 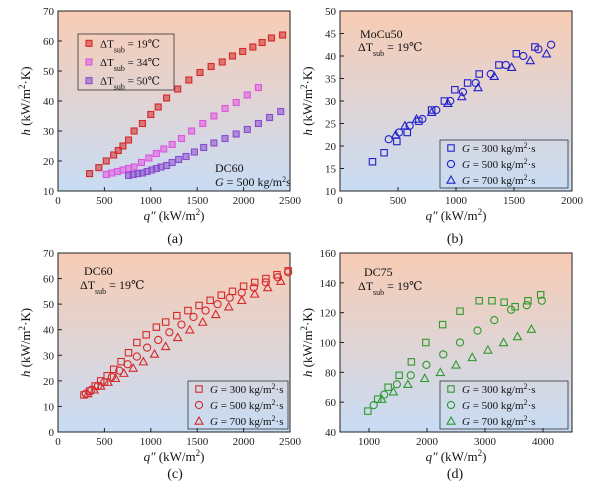 I want to click on x-tick-label: 1500, so click(x=197, y=442).